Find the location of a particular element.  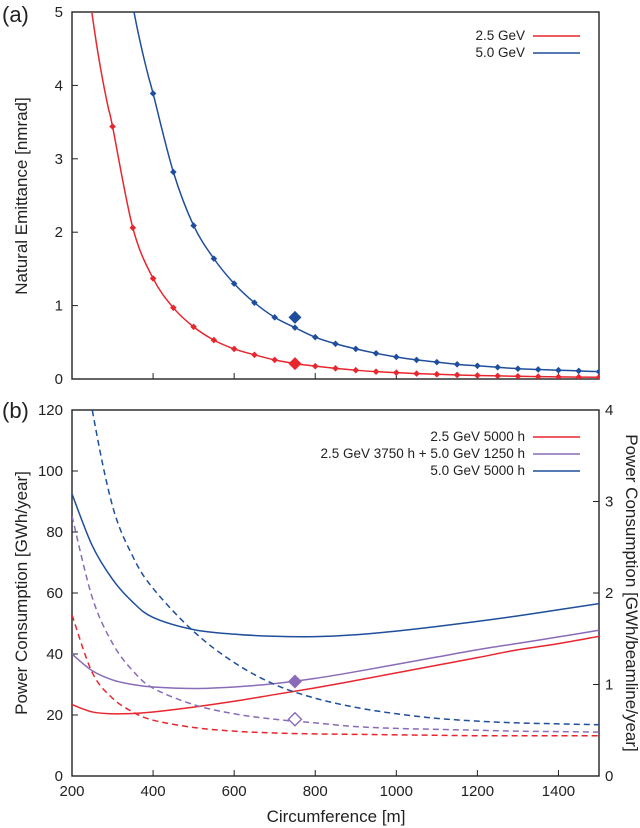

b-ytick-label-2: 40 is located at coordinates (54, 654).